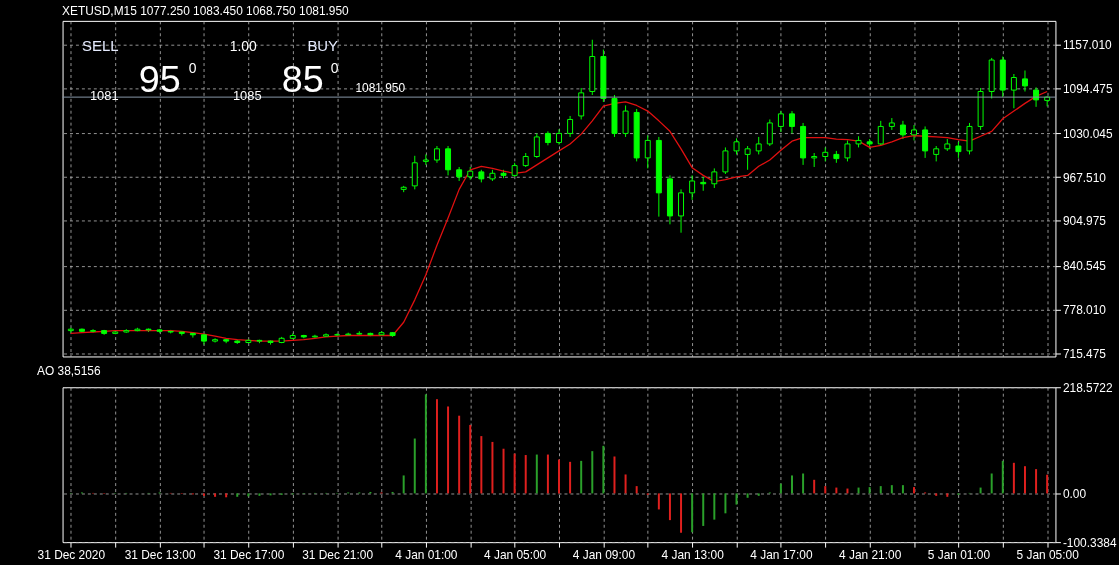  What do you see at coordinates (1084, 353) in the screenshot?
I see `y-tick-label: 715.475` at bounding box center [1084, 353].